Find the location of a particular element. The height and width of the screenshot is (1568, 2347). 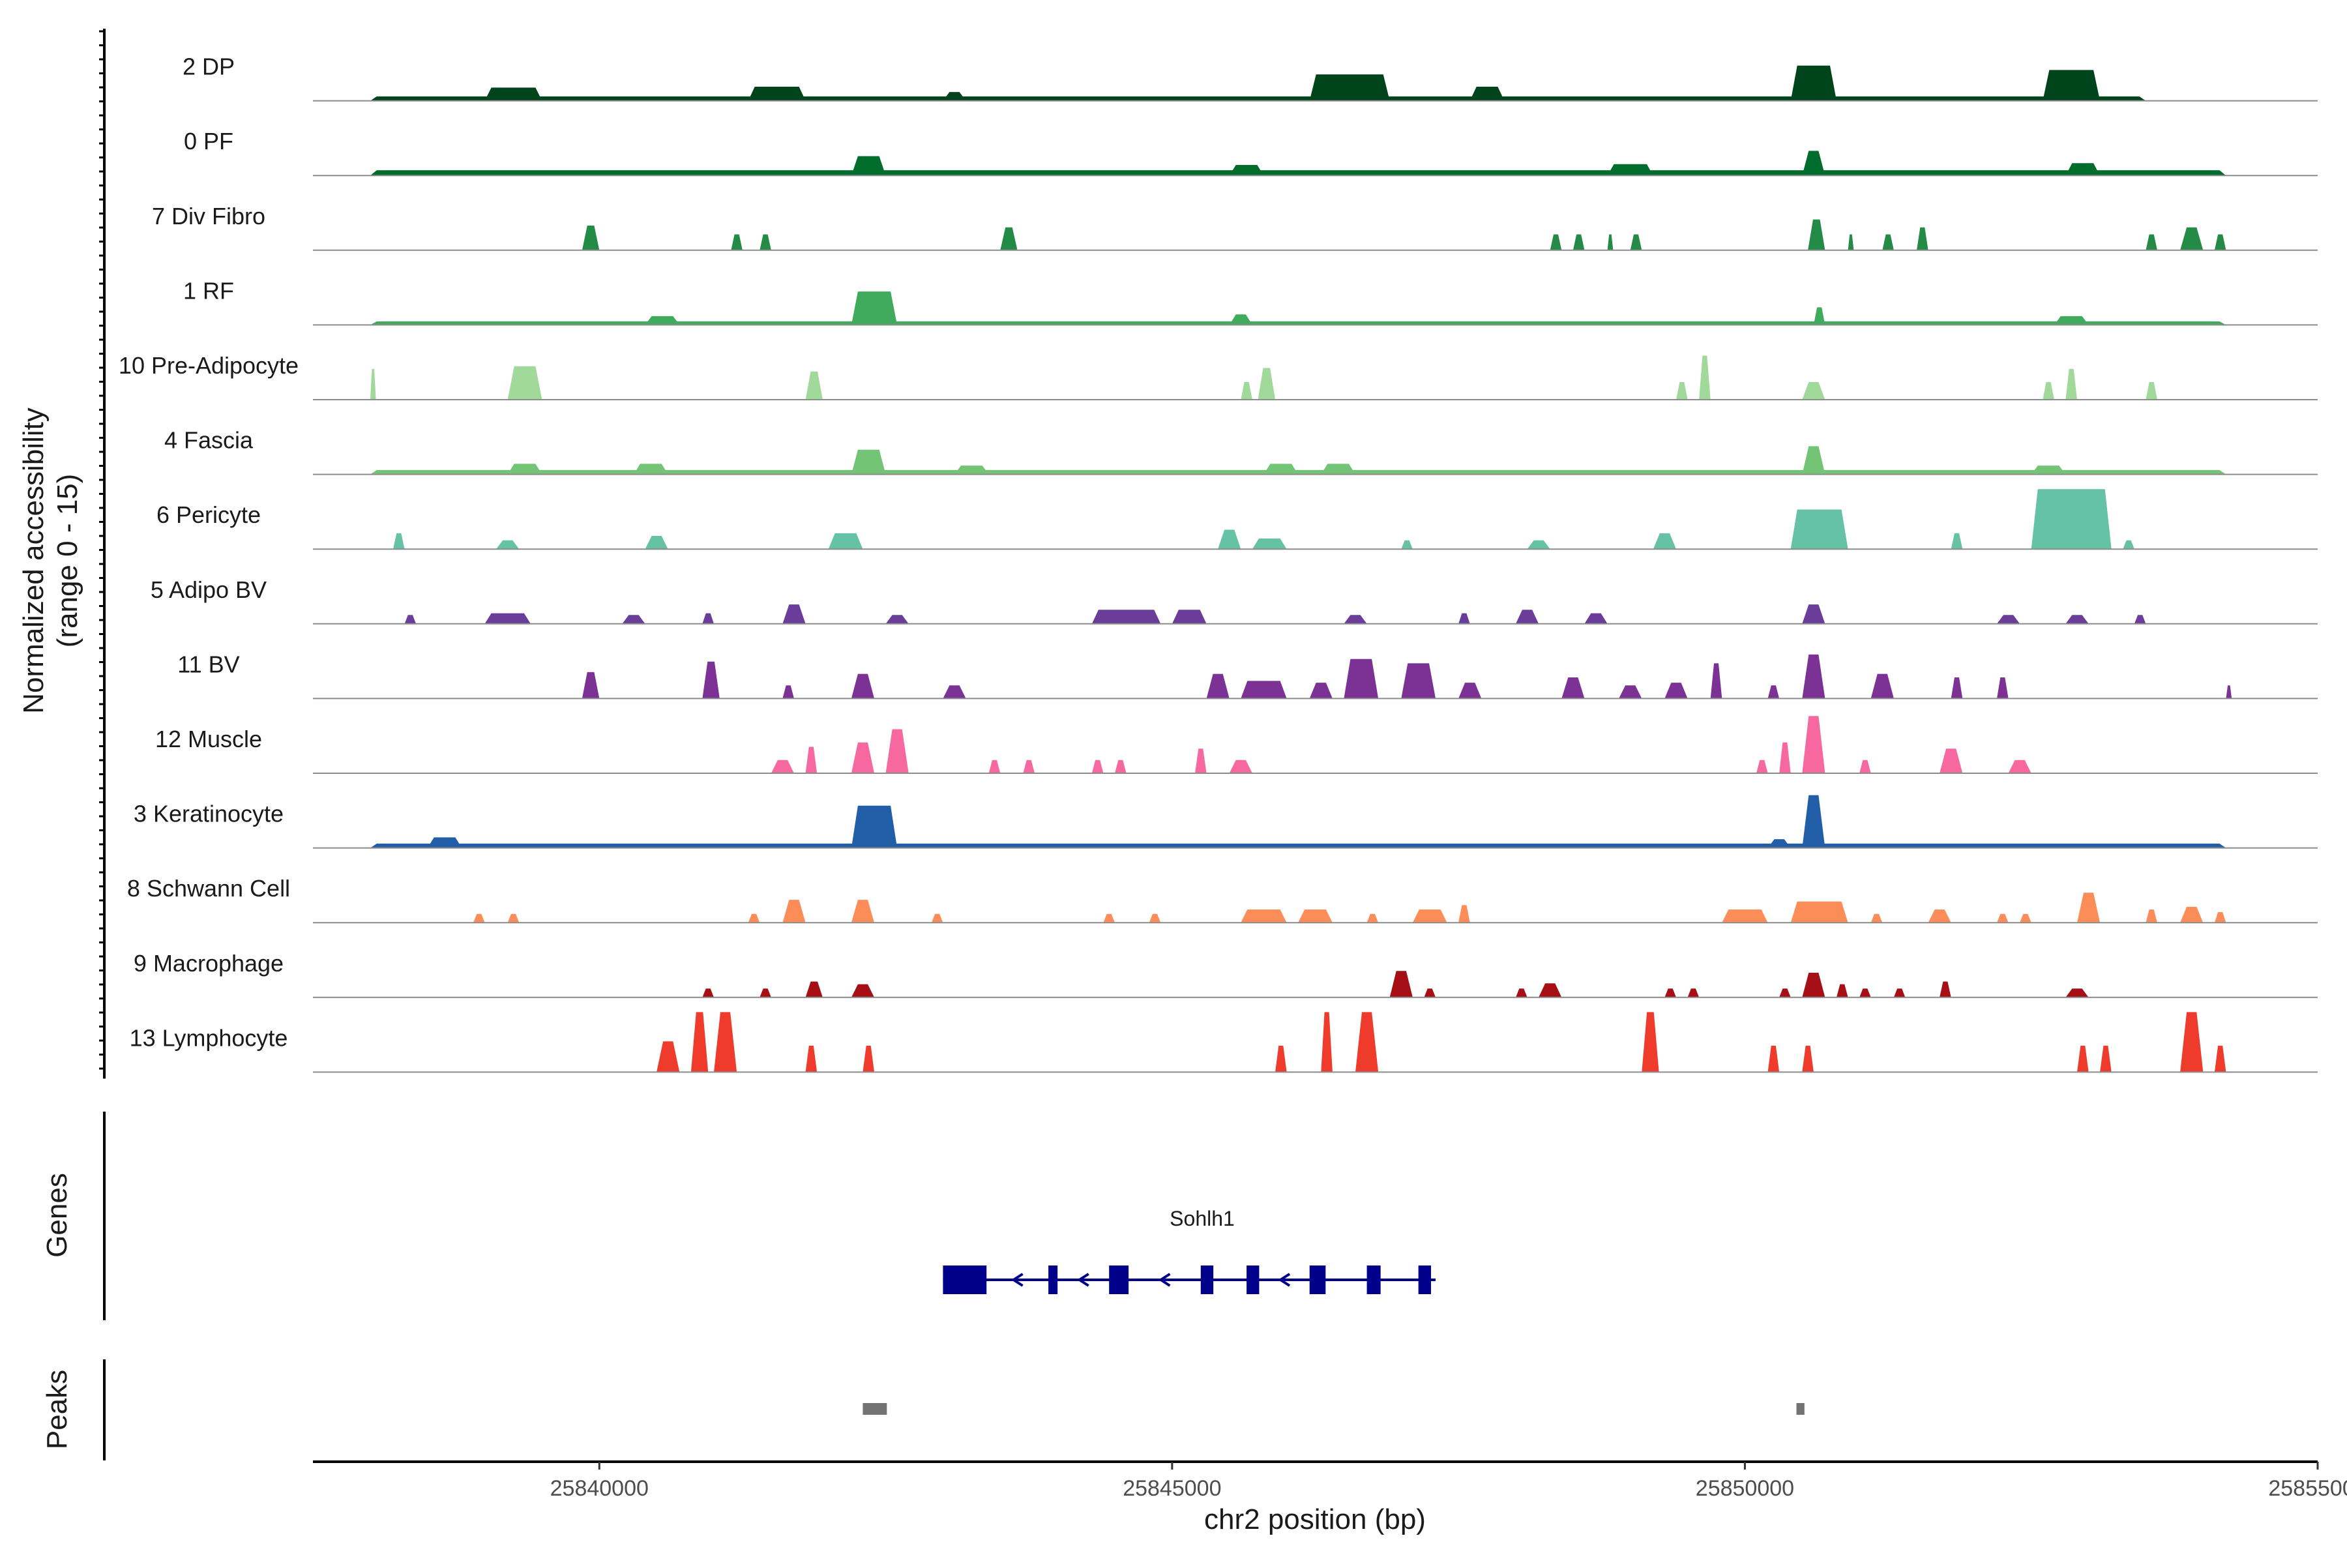

accessibility-axis is located at coordinates (102, 554).